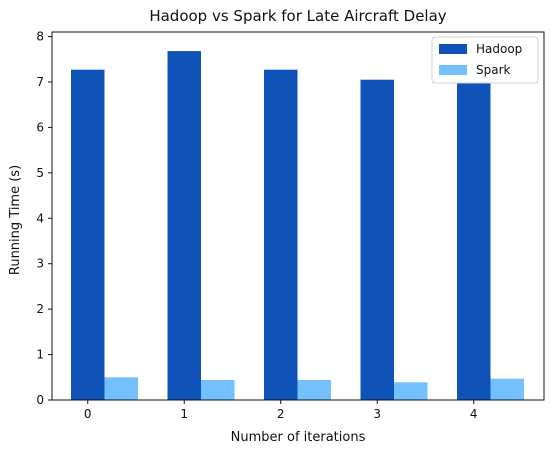  I want to click on legend-label-hadoop: Hadoop, so click(499, 49).